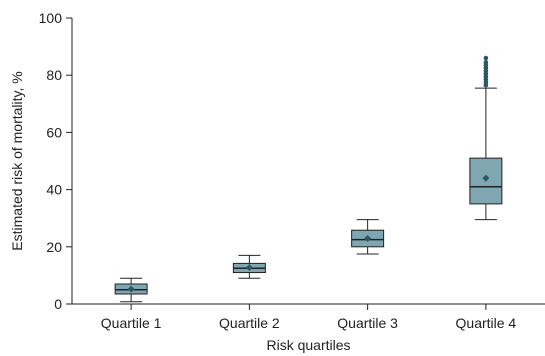 This screenshot has height=356, width=545. What do you see at coordinates (58, 304) in the screenshot?
I see `y-tick-label: 0` at bounding box center [58, 304].